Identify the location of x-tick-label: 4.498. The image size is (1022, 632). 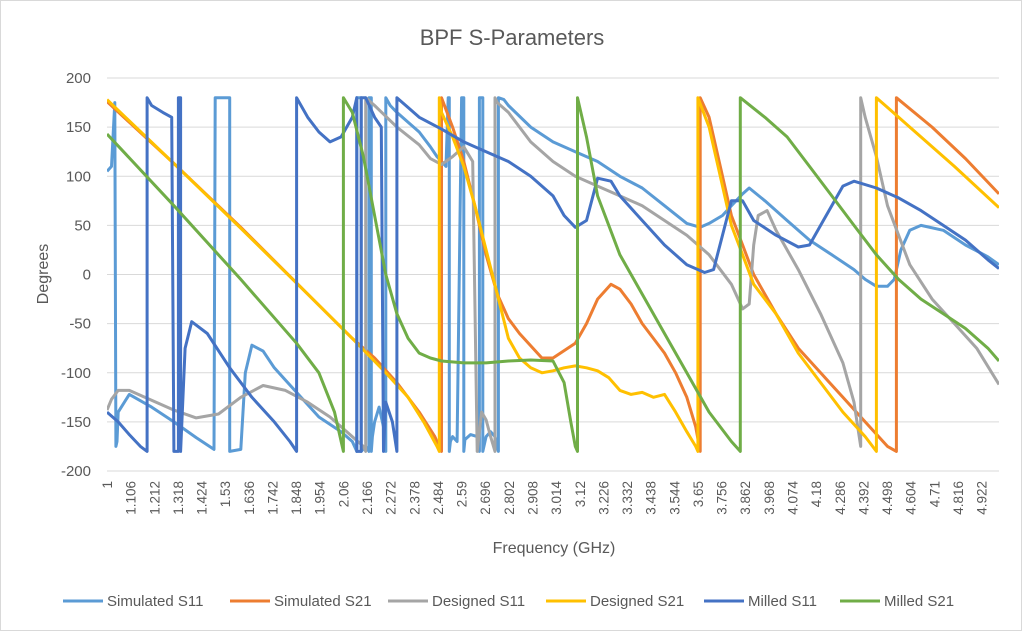
(887, 498).